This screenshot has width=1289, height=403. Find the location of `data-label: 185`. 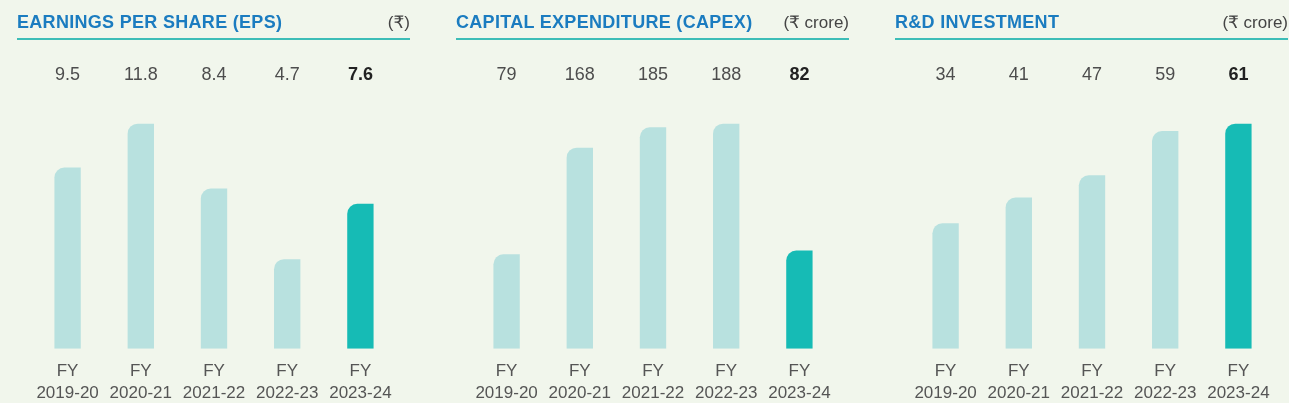

data-label: 185 is located at coordinates (653, 73).